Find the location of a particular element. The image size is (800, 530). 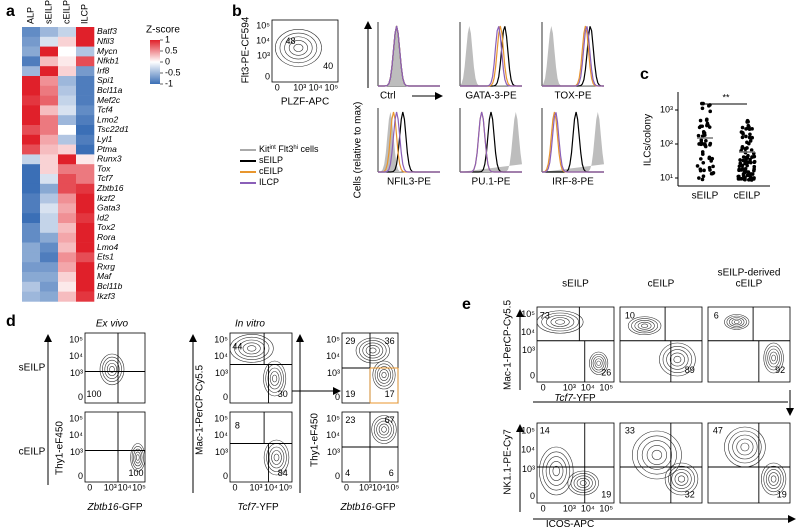

scale-tick-label: 0.5 is located at coordinates (171, 50).